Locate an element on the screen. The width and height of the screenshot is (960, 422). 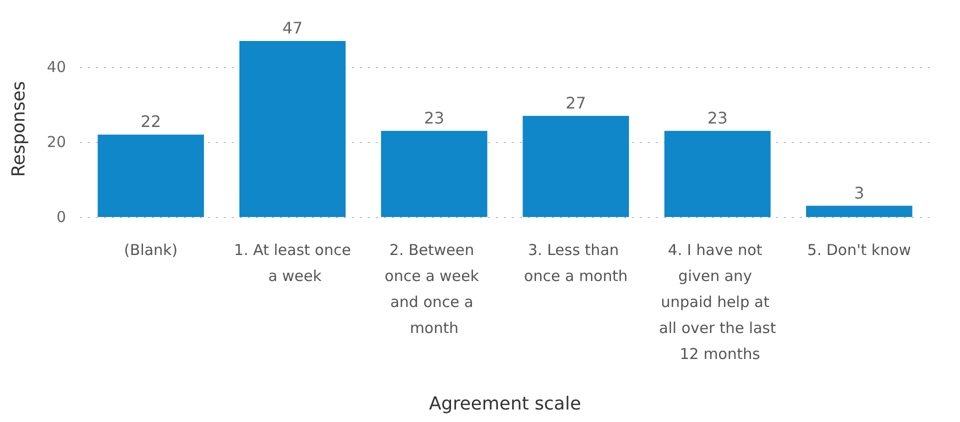
data-label: 3 is located at coordinates (859, 192).